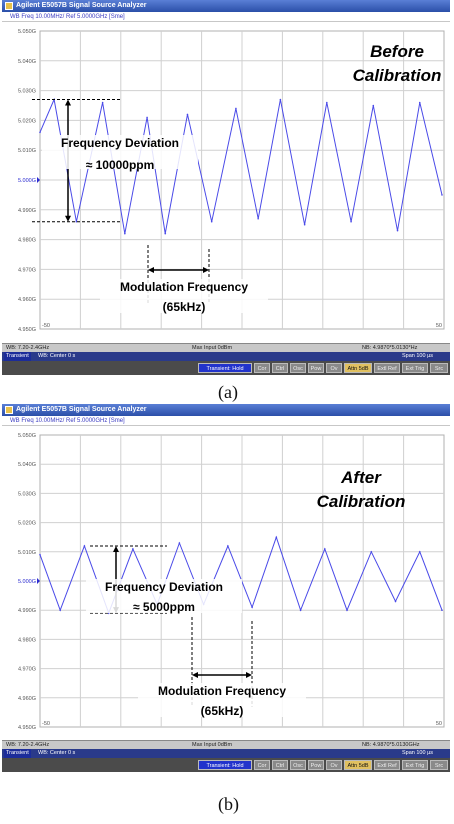  Describe the element at coordinates (222, 700) in the screenshot. I see `modulation-label-background` at that location.